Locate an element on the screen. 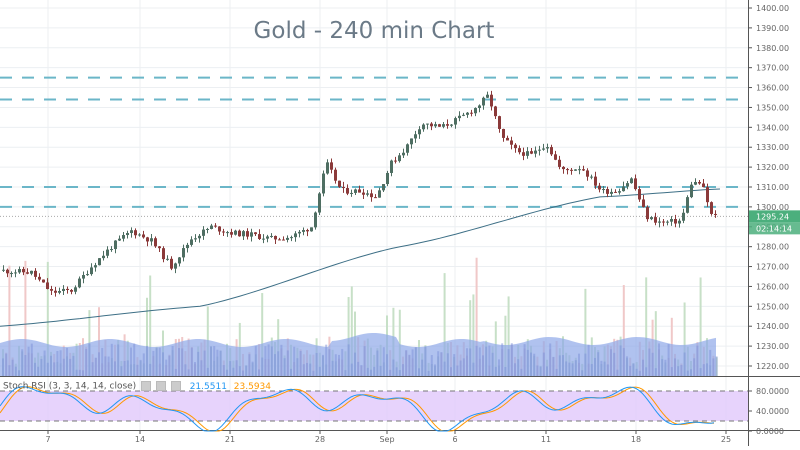  stoch-tick-label: 40.0000 is located at coordinates (772, 411).